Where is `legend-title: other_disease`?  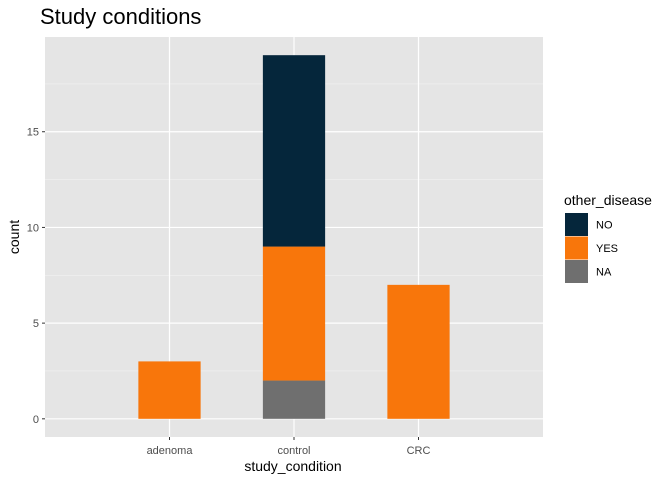 legend-title: other_disease is located at coordinates (608, 200).